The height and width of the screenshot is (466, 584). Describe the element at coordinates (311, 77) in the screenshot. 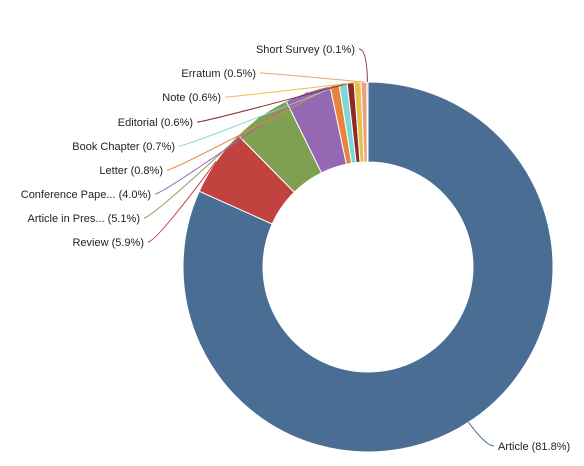

I see `leader-line-erratum` at that location.